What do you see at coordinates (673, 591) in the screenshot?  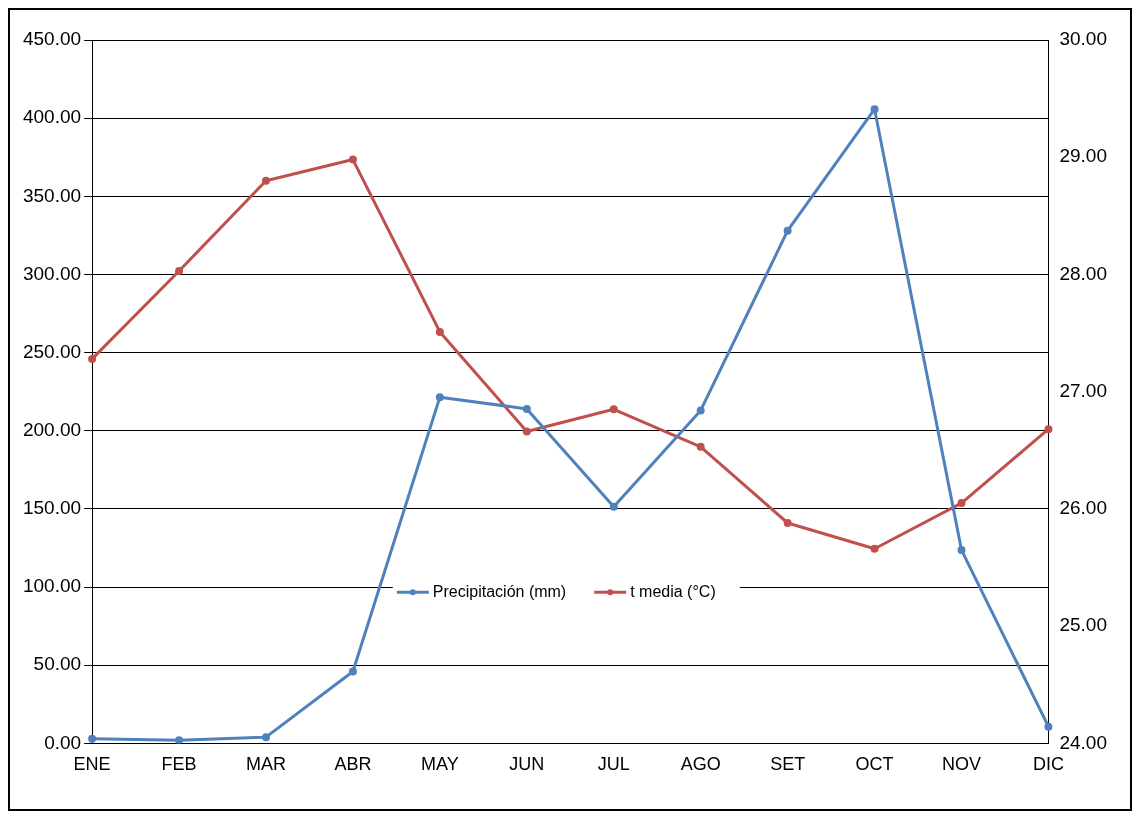 I see `legend-label: t media (°C)` at bounding box center [673, 591].